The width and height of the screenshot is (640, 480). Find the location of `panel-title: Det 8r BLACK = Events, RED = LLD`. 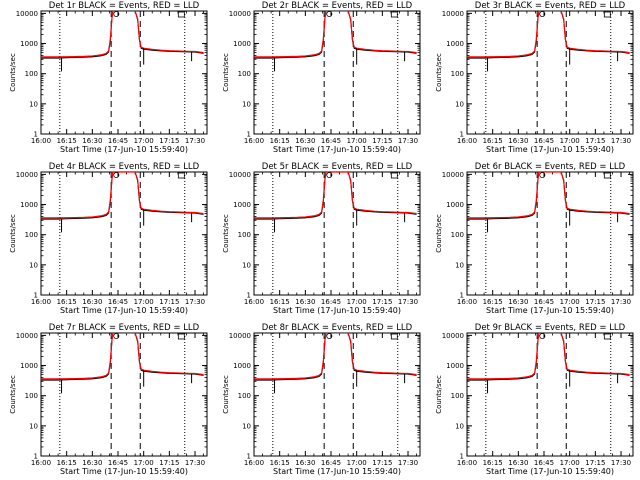

panel-title: Det 8r BLACK = Events, RED = LLD is located at coordinates (337, 328).